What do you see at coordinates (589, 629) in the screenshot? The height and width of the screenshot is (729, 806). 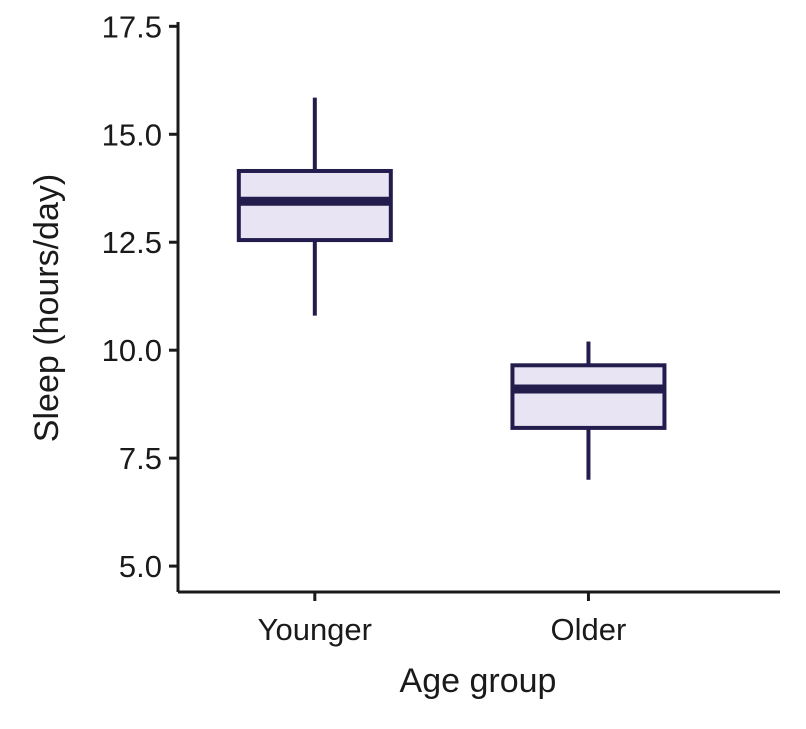 I see `x-tick-label: Older` at bounding box center [589, 629].